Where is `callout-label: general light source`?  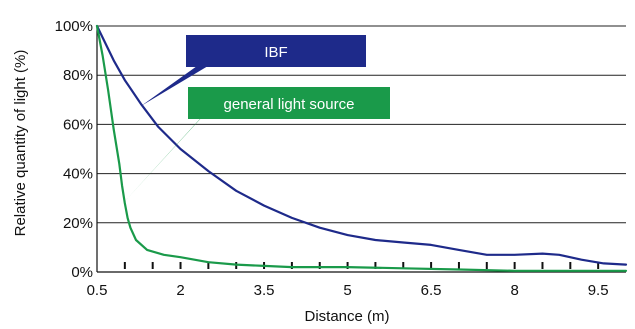 callout-label: general light source is located at coordinates (289, 104).